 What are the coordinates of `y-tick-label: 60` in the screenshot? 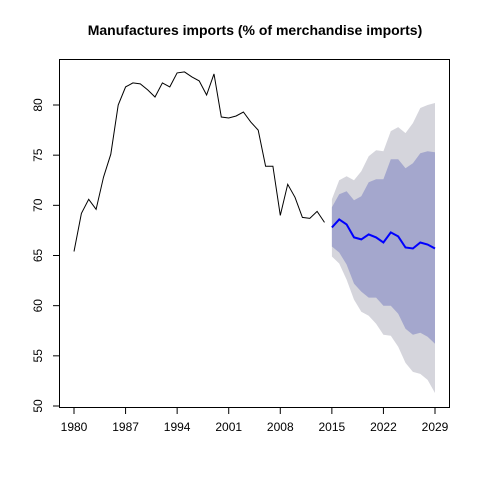 It's located at (38, 306).